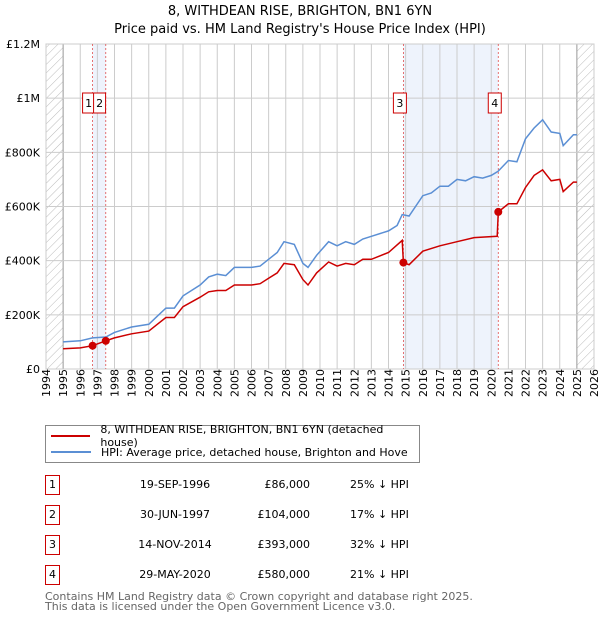 This screenshot has width=600, height=620. Describe the element at coordinates (88, 103) in the screenshot. I see `sale-label: 1` at that location.